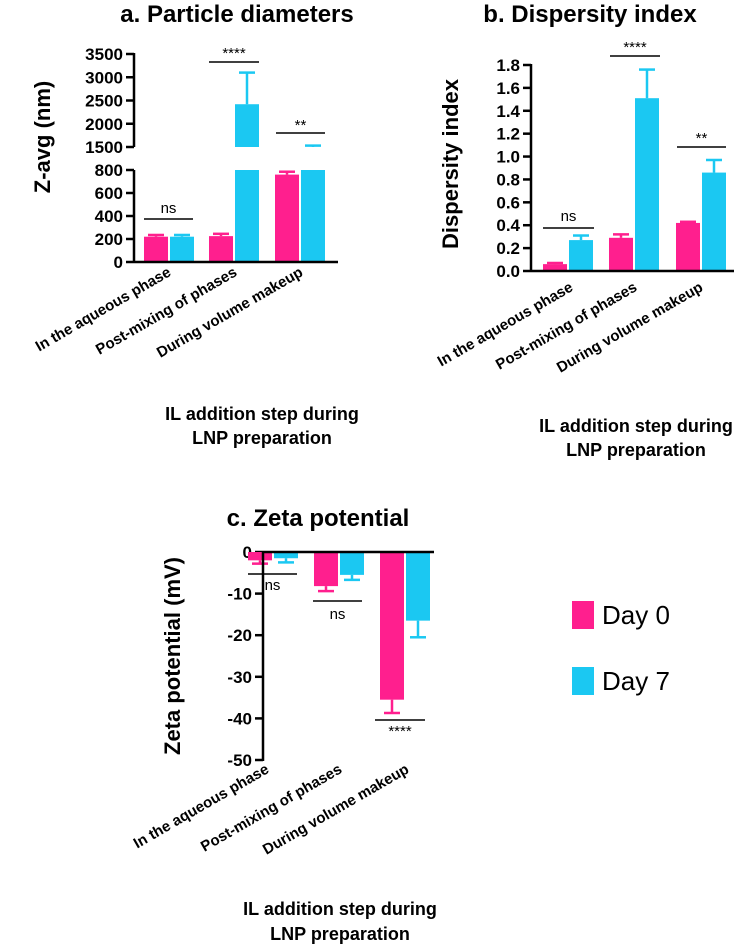 This screenshot has height=951, width=756. What do you see at coordinates (400, 731) in the screenshot?
I see `panel-c-sig-label-2: ****` at bounding box center [400, 731].